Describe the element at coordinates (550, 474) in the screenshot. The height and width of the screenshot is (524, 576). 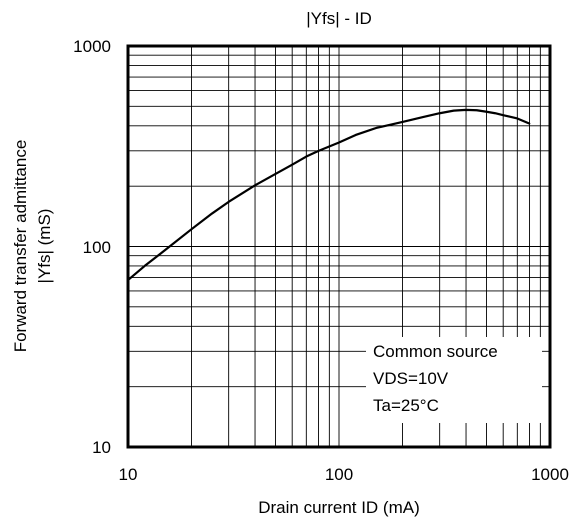
I see `x-tick-label-1000: 1000` at that location.